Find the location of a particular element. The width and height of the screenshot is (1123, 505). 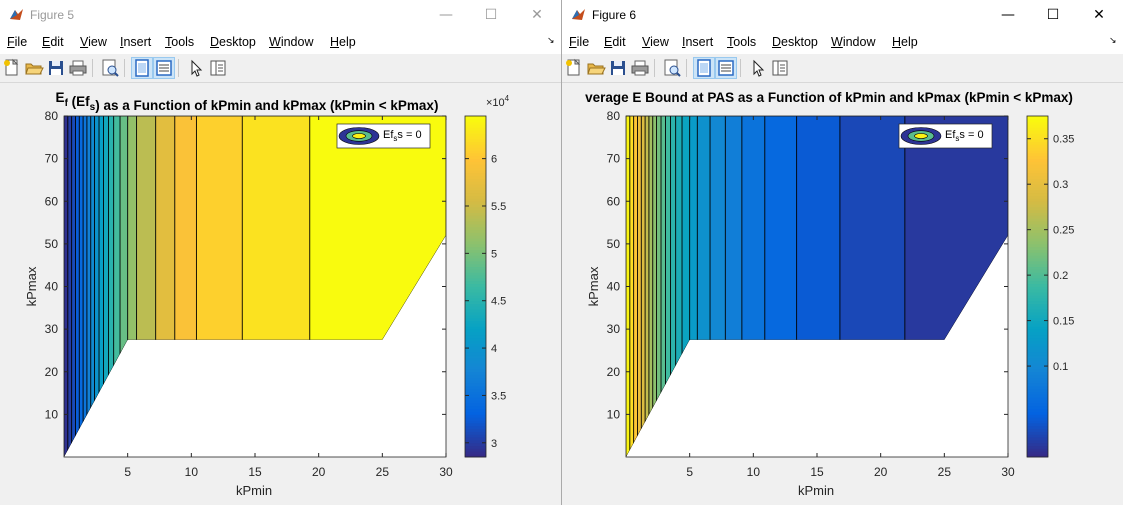

y-tick-label: 30 is located at coordinates (614, 329).